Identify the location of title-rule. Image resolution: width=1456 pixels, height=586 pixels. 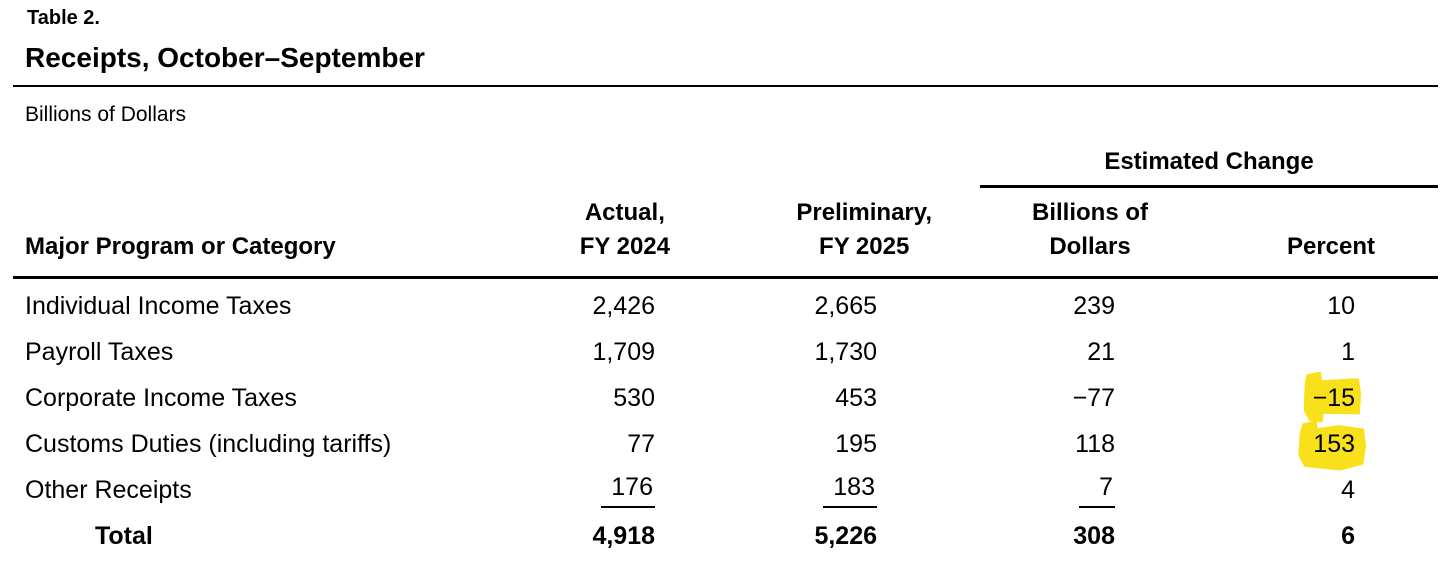
(725, 86).